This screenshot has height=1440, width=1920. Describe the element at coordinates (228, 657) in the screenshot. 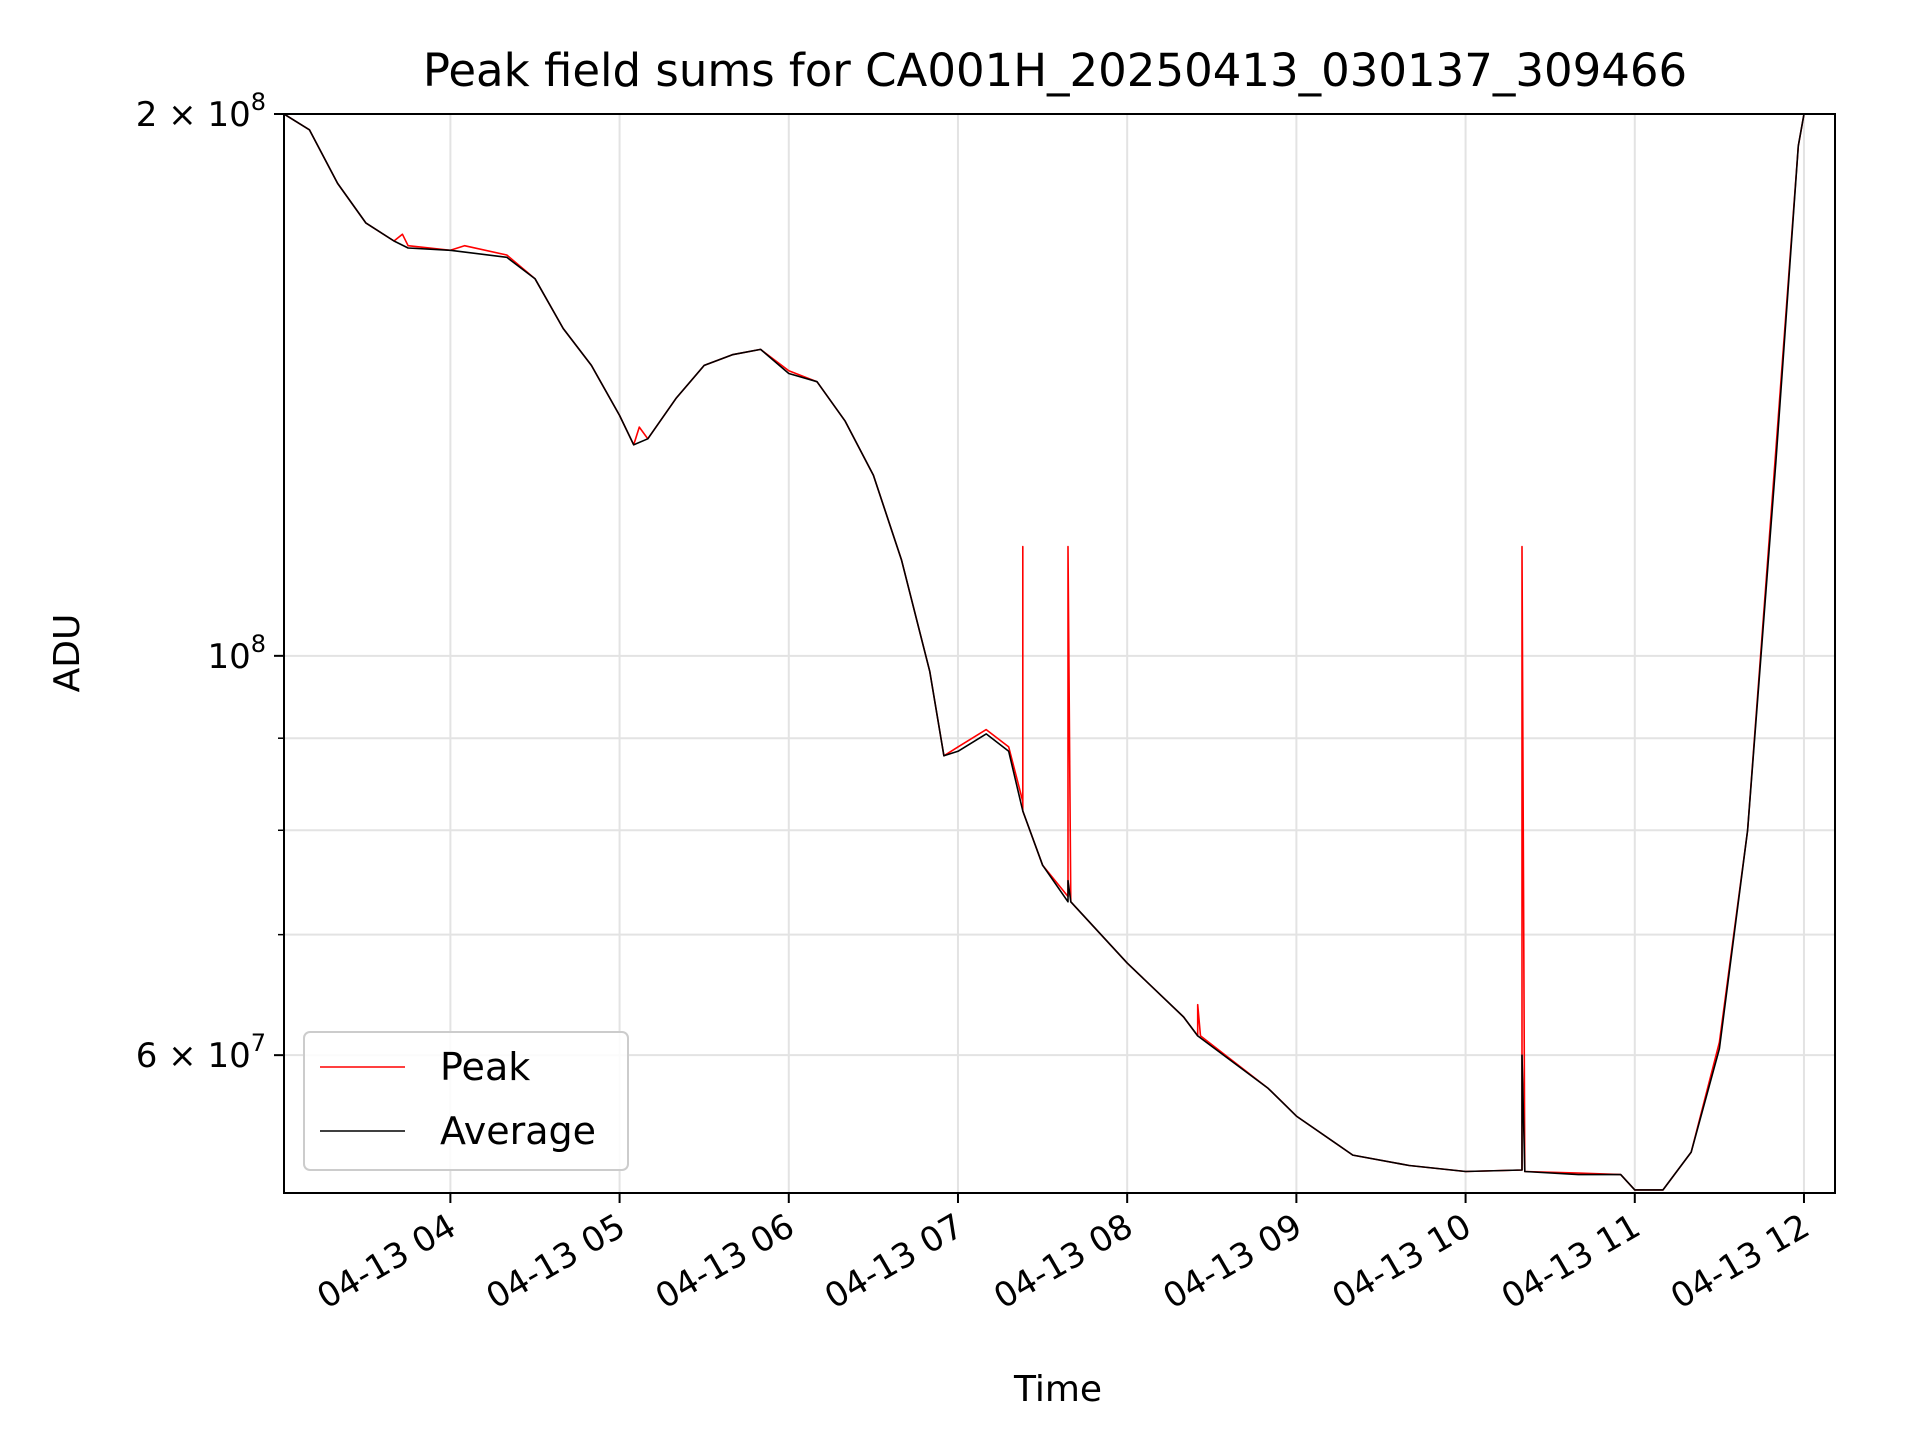

I see `y-tick-label-base: 10` at that location.